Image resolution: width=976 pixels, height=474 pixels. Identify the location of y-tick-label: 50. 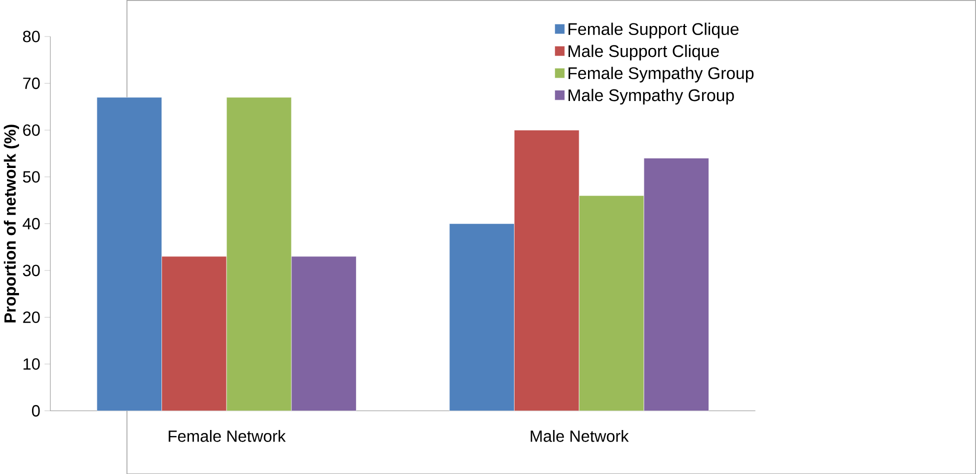
(31, 176).